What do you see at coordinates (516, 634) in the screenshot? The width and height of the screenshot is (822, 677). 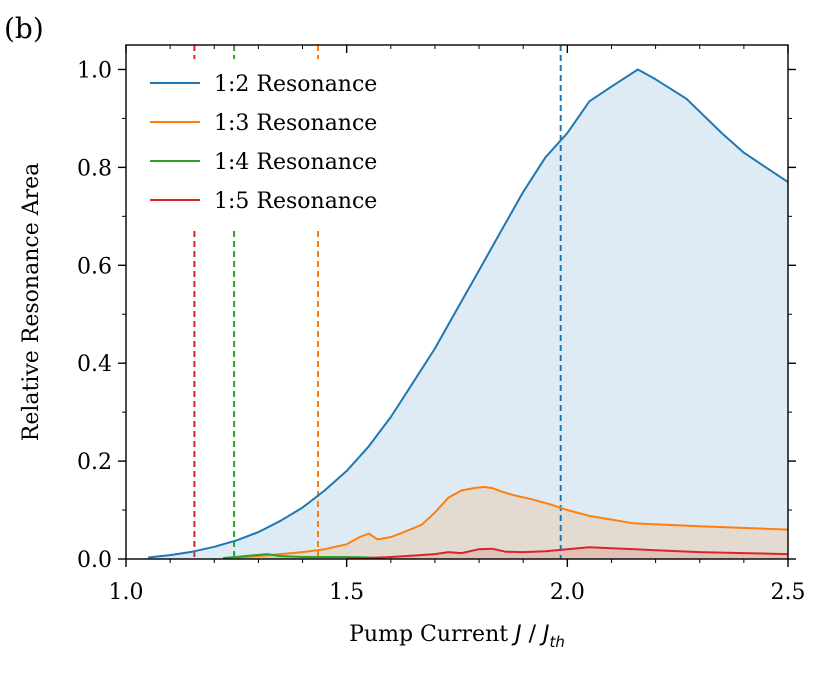 I see `x-axis-label-j: J` at bounding box center [516, 634].